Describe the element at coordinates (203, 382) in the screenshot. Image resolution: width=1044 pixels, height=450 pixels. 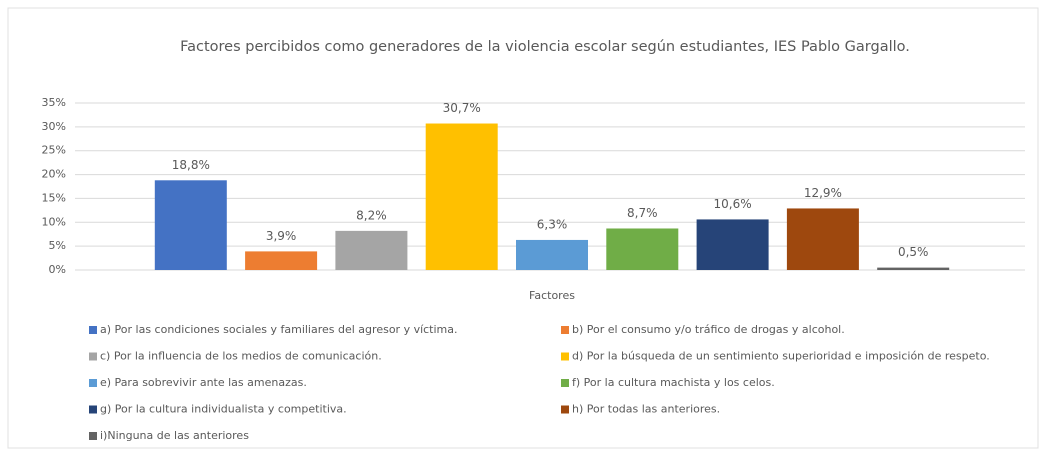
I see `legend-label: e) Para sobrevivir ante las amenazas.` at that location.